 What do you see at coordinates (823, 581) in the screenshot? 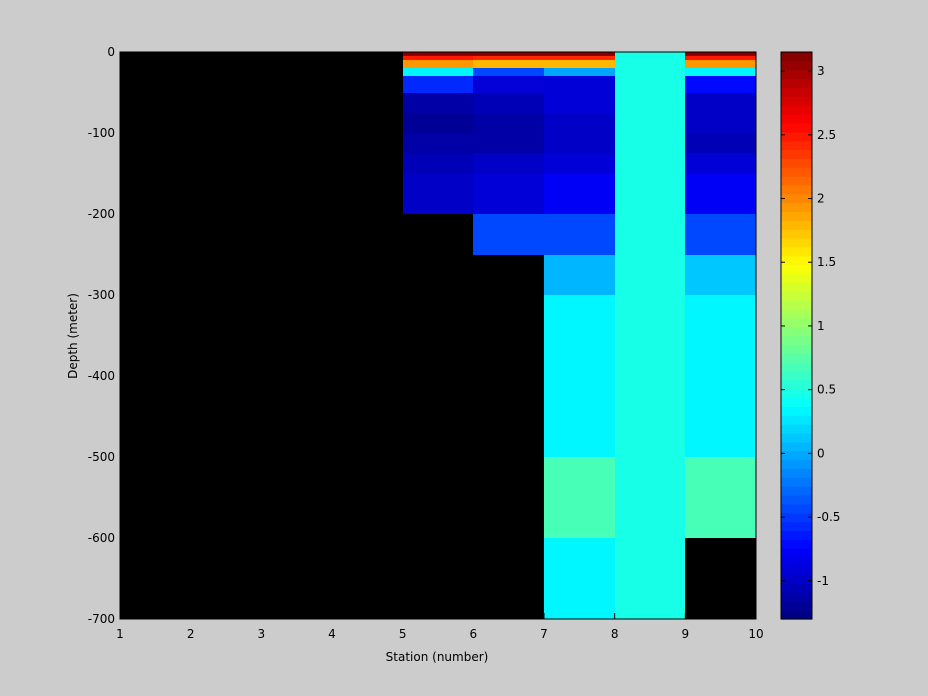
I see `colorbar-tick-label: -1` at bounding box center [823, 581].